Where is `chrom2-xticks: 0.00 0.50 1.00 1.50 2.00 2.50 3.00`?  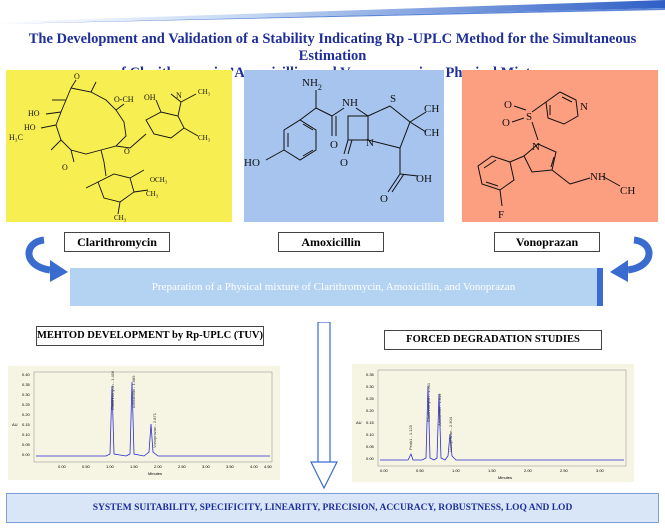
chrom2-xticks: 0.00 0.50 1.00 1.50 2.00 2.50 3.00 is located at coordinates (492, 470).